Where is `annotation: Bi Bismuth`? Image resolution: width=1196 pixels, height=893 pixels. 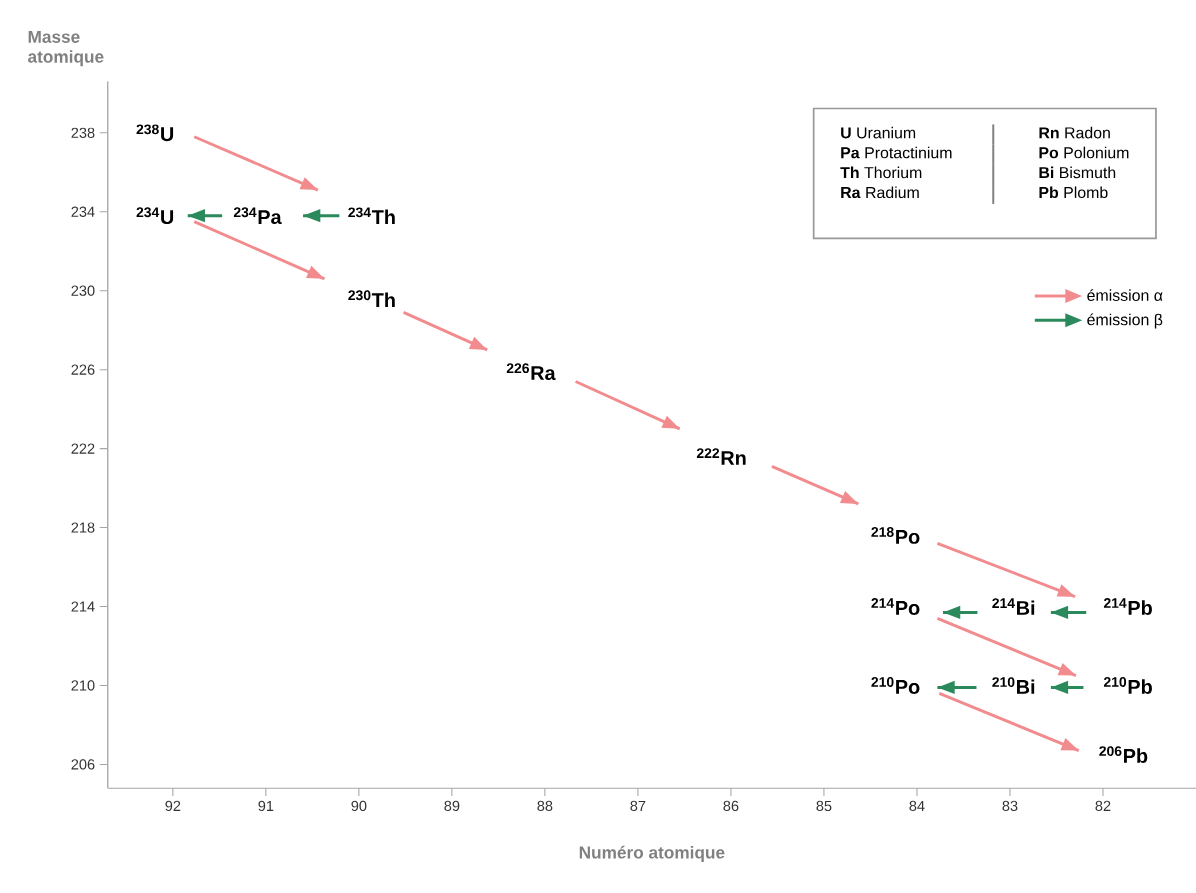 annotation: Bi Bismuth is located at coordinates (1077, 172).